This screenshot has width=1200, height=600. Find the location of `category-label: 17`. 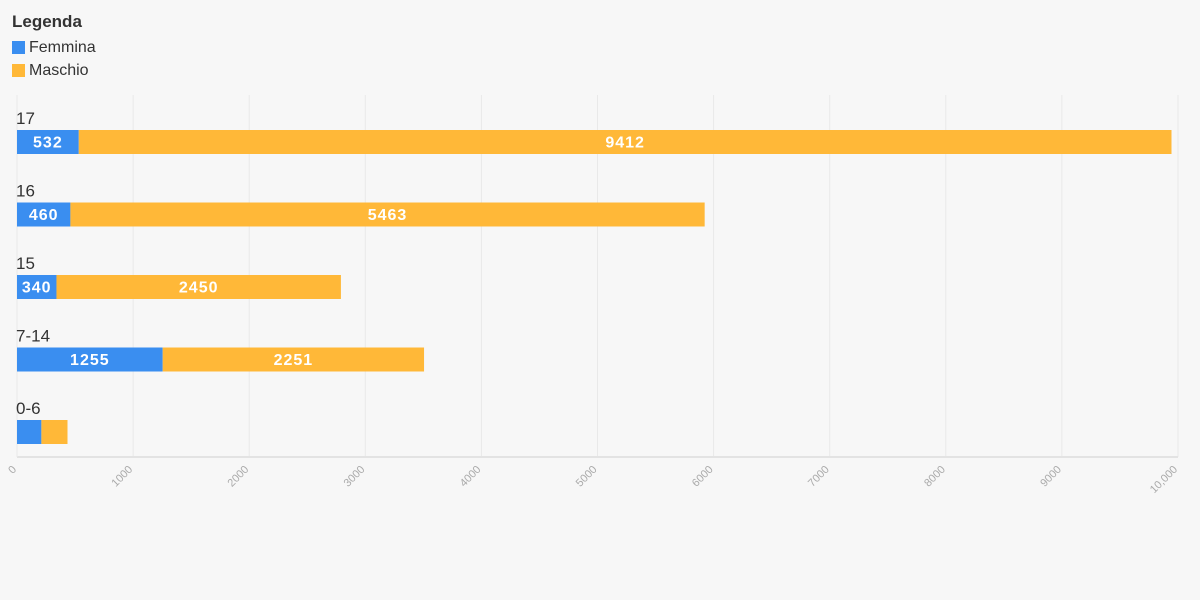

category-label: 17 is located at coordinates (25, 118).